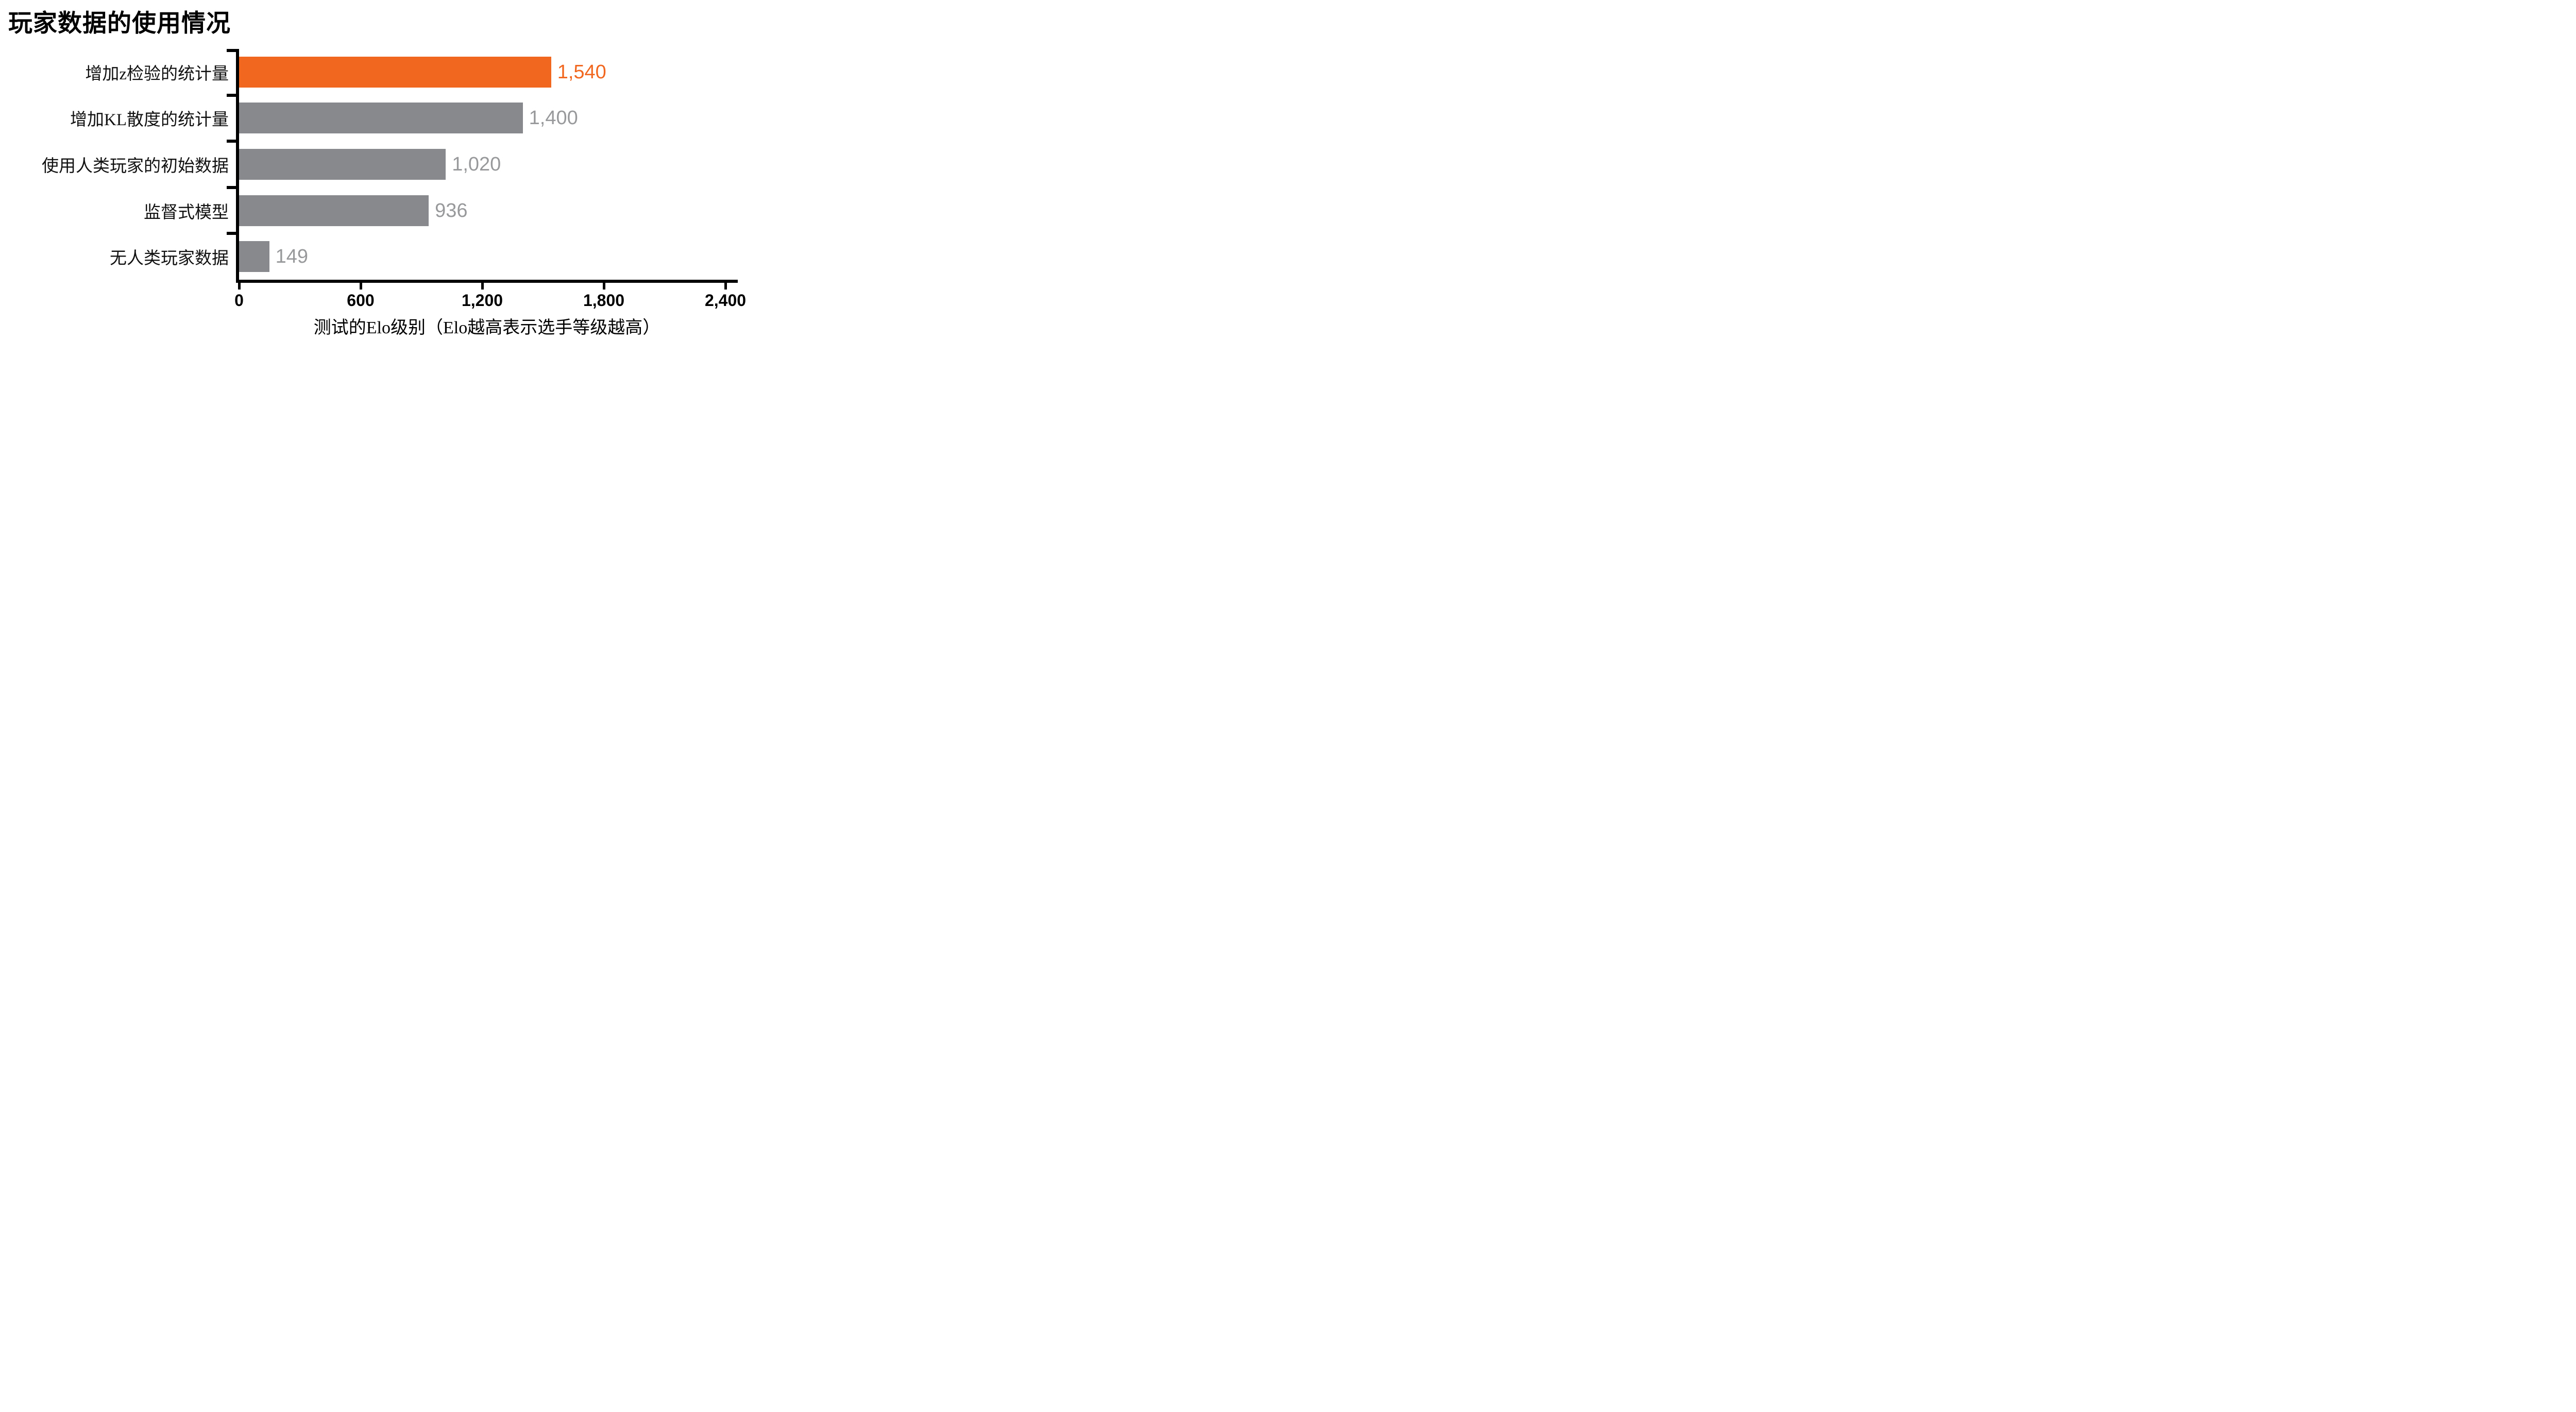 Image resolution: width=2576 pixels, height=1412 pixels. Describe the element at coordinates (135, 166) in the screenshot. I see `category-label: 使用人类玩家的初始数据` at that location.